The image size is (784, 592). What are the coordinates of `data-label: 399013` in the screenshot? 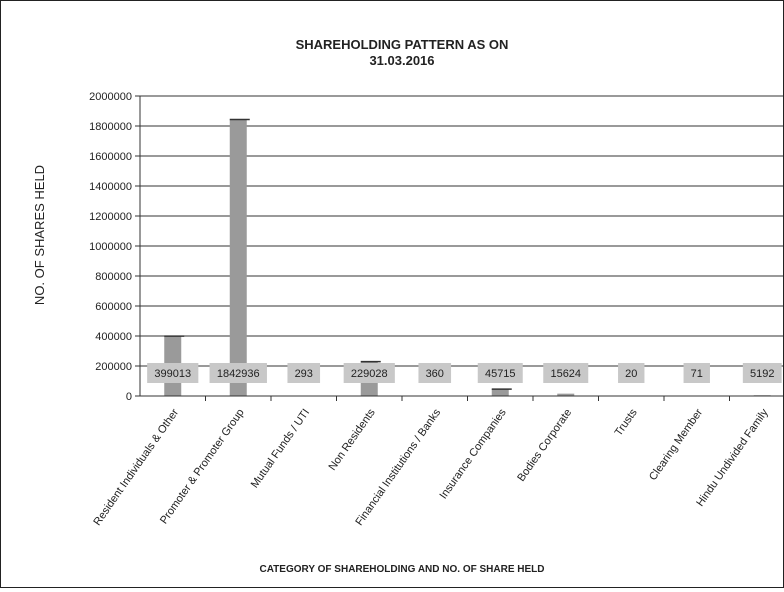 It's located at (172, 374).